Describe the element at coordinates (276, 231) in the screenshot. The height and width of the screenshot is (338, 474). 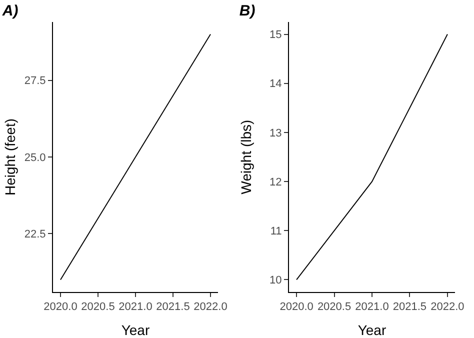
I see `y-tick-label: 11` at that location.